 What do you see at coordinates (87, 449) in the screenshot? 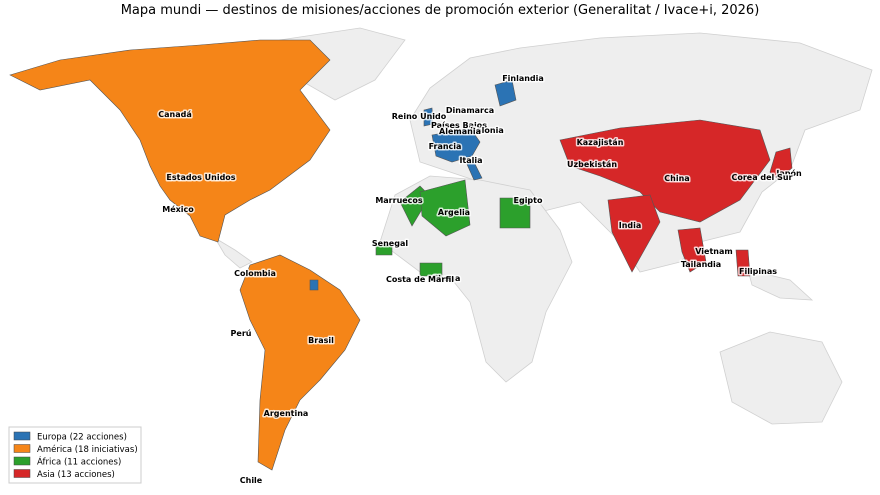
I see `legend-label: América (18 iniciativas)` at bounding box center [87, 449].